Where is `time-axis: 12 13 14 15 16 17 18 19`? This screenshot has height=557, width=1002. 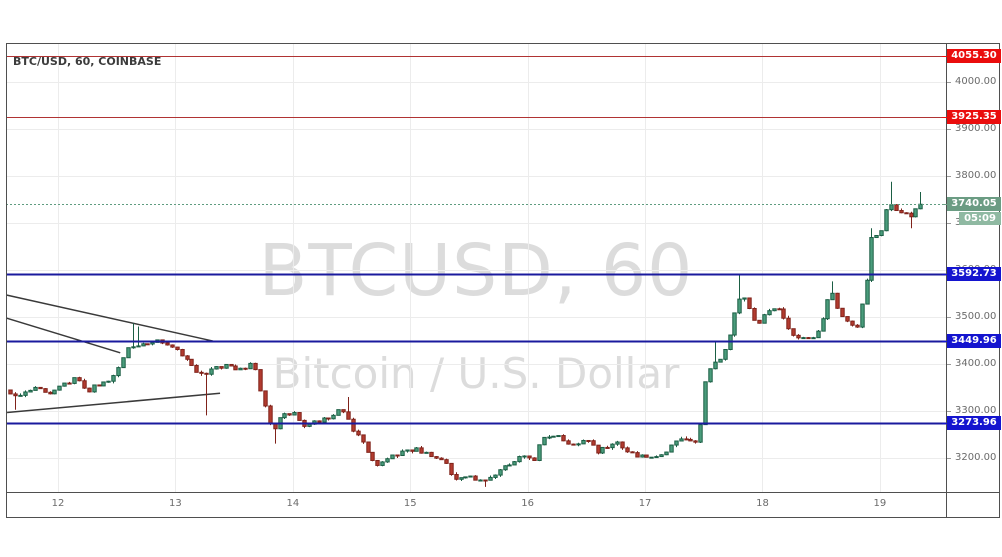
time-axis: 12 13 14 15 16 17 18 19 is located at coordinates (476, 505).